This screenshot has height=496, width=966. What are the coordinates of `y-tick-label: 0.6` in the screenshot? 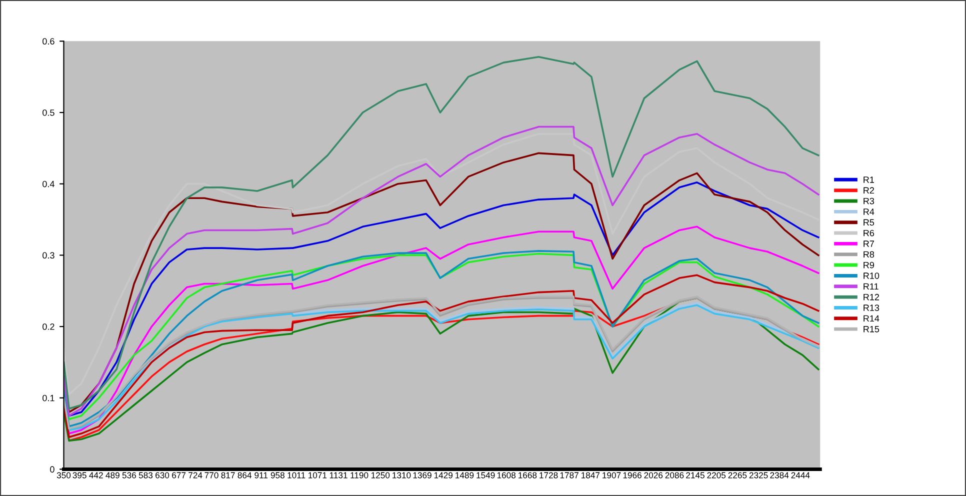 It's located at (48, 41).